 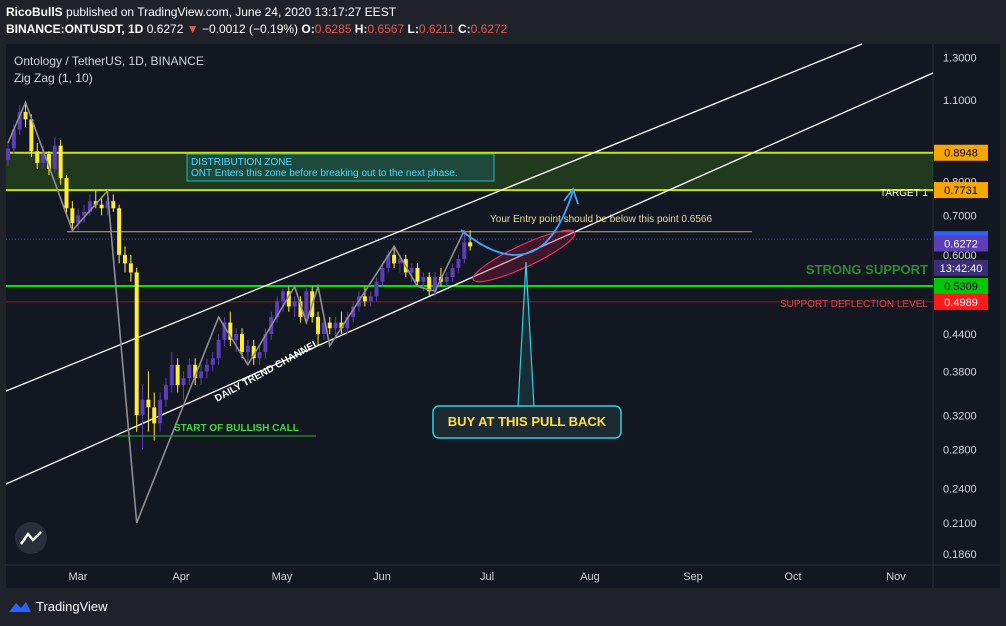 I want to click on price-label-text: 0.6272, so click(x=961, y=244).